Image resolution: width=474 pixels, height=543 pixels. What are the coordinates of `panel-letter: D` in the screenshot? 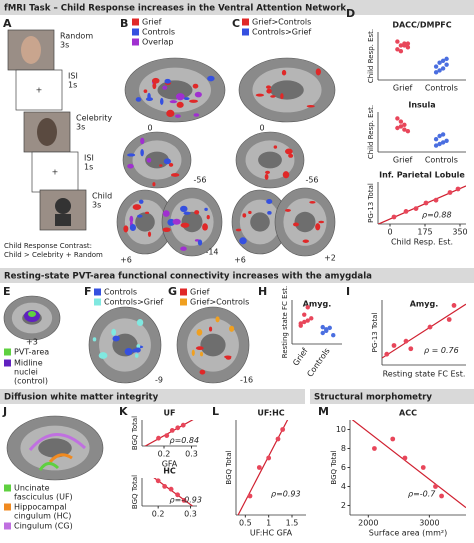 It's located at (350, 13).